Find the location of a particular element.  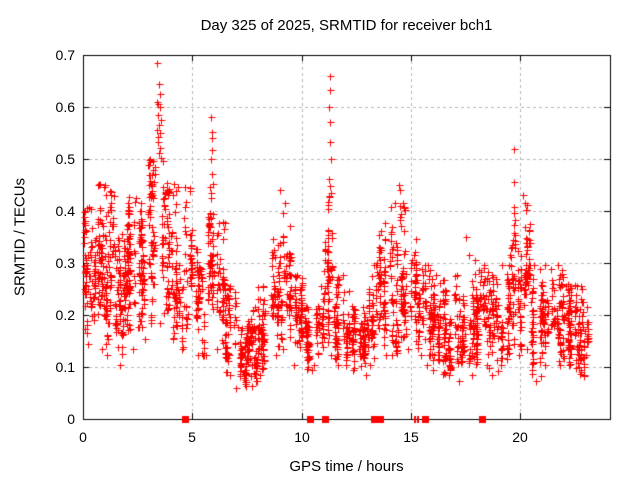

y-tick-label: 0.5 is located at coordinates (65, 159).